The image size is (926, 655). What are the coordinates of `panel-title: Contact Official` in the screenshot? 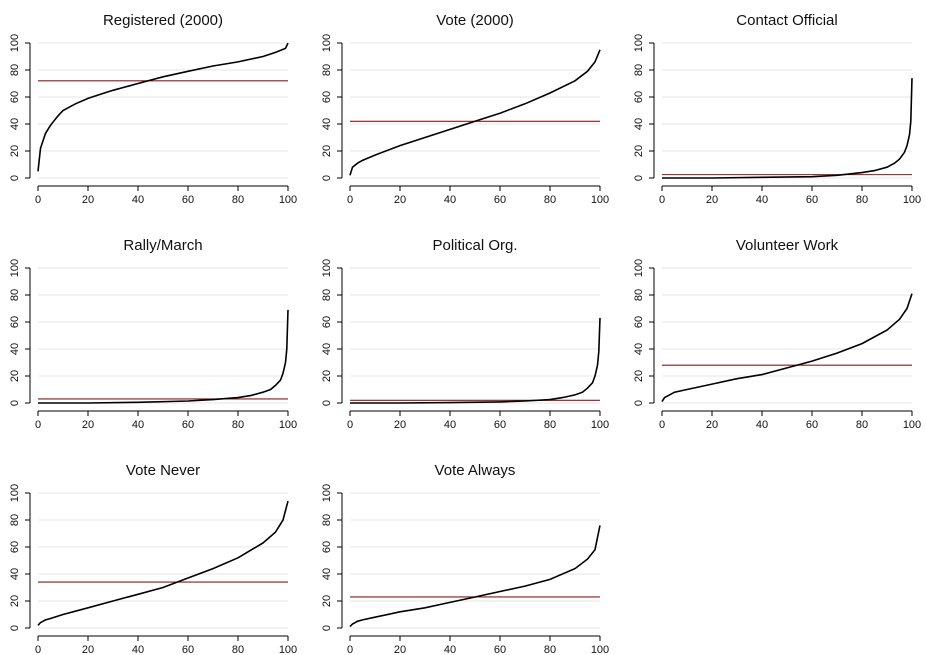 It's located at (786, 20).